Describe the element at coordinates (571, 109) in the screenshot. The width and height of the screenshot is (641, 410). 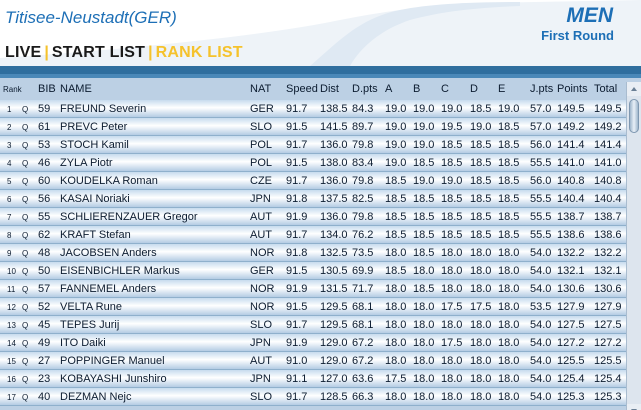
I see `row-points: 149.5` at that location.